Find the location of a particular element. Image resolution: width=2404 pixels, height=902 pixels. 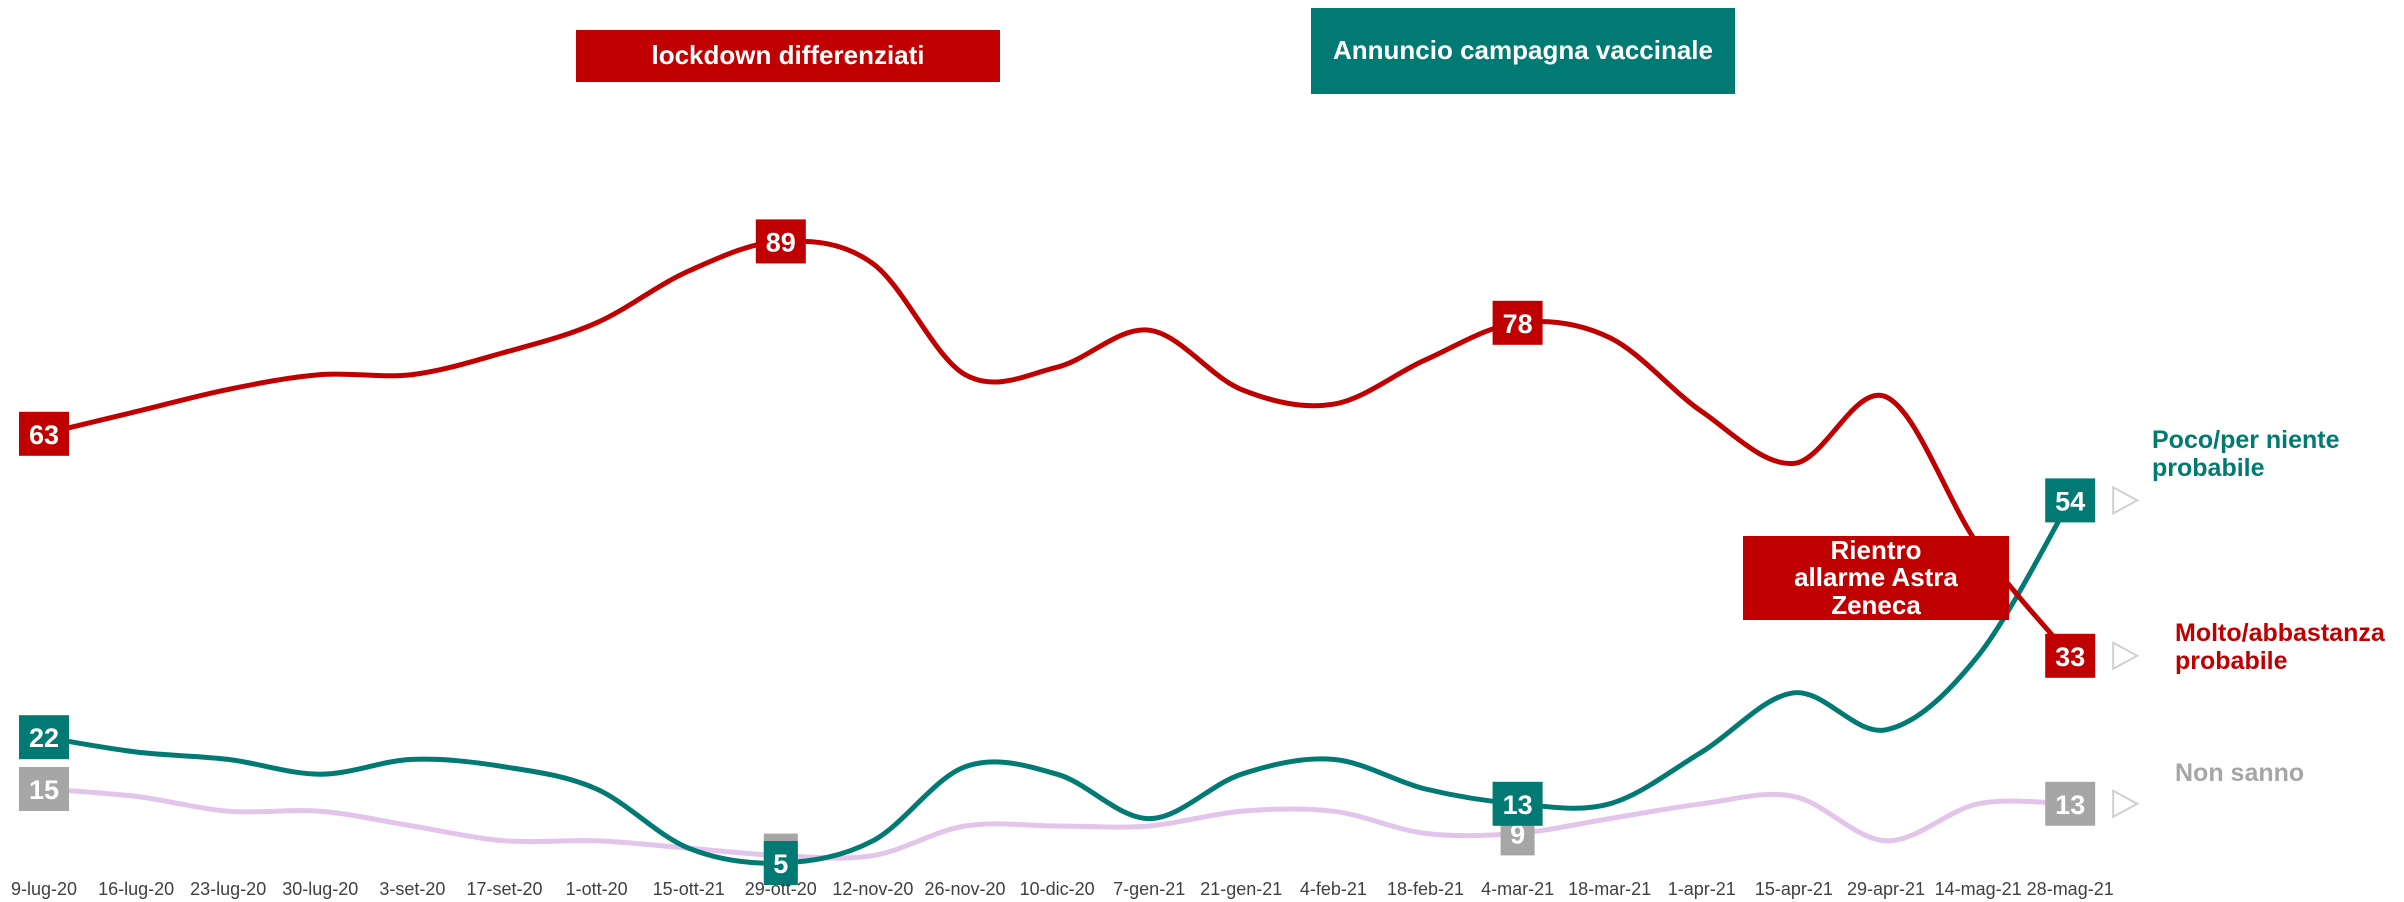

x-tick-label: 21-gen-21 is located at coordinates (1241, 889).